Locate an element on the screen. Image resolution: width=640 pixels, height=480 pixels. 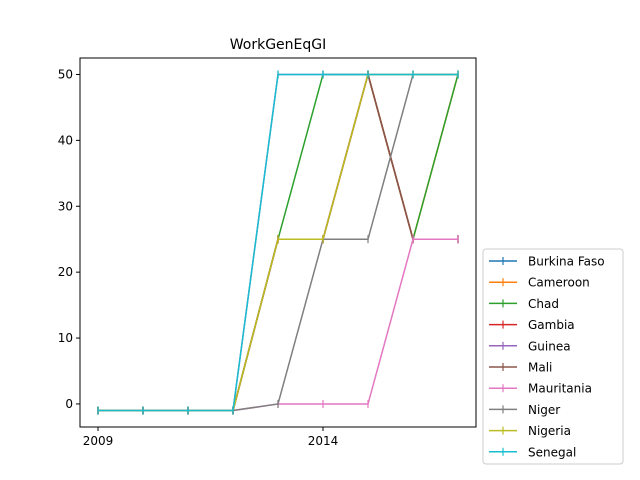
x-tick-label: 2014 is located at coordinates (323, 441).